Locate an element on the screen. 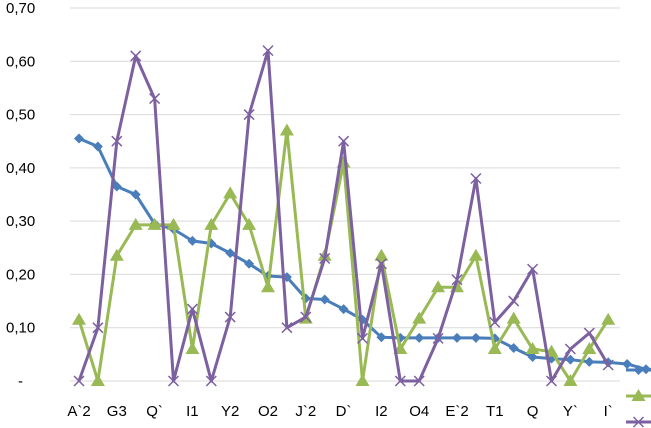 The width and height of the screenshot is (651, 428). x-tick-label: Y2 is located at coordinates (230, 411).